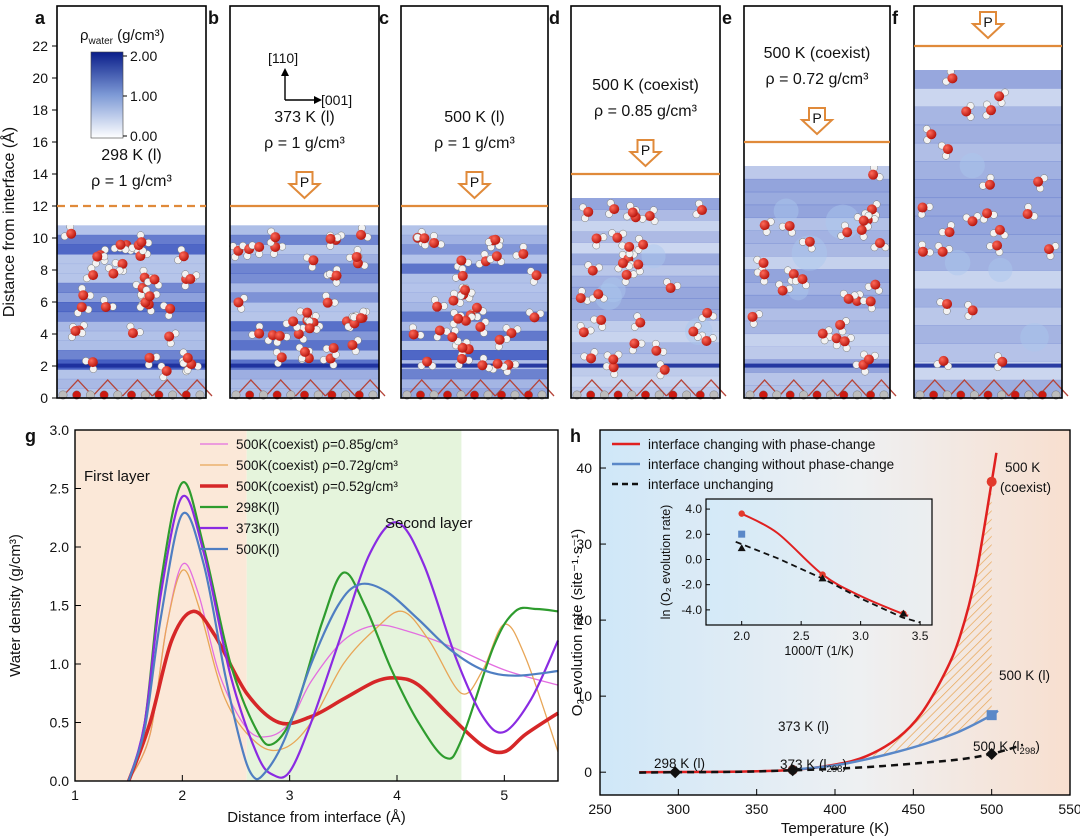  I want to click on direction-arrowheads, so click(301, 86).